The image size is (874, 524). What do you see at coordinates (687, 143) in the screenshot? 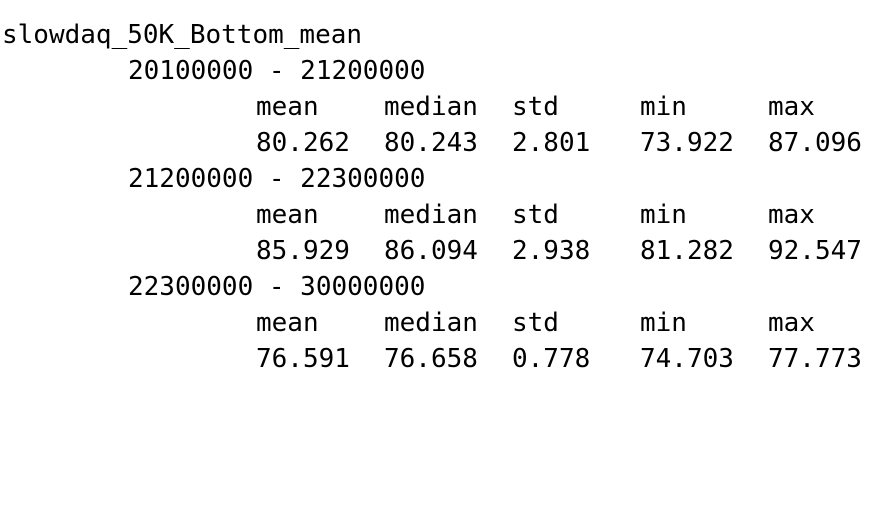
I see `value-min: 73.922` at bounding box center [687, 143].